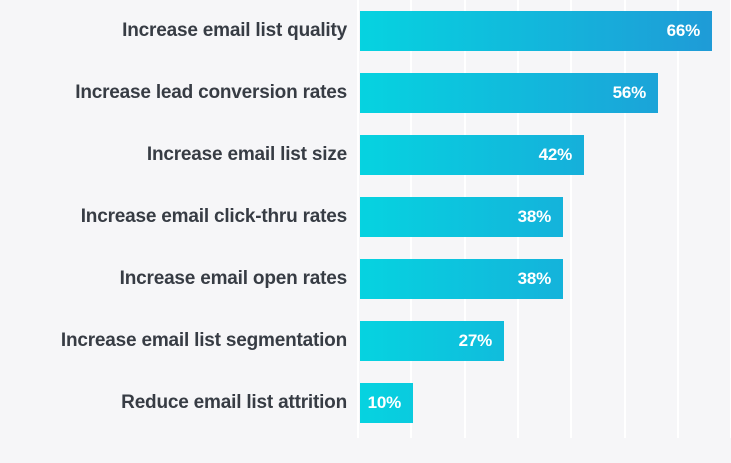 The width and height of the screenshot is (731, 463). What do you see at coordinates (203, 340) in the screenshot?
I see `category-label: Increase email list segmentation` at bounding box center [203, 340].